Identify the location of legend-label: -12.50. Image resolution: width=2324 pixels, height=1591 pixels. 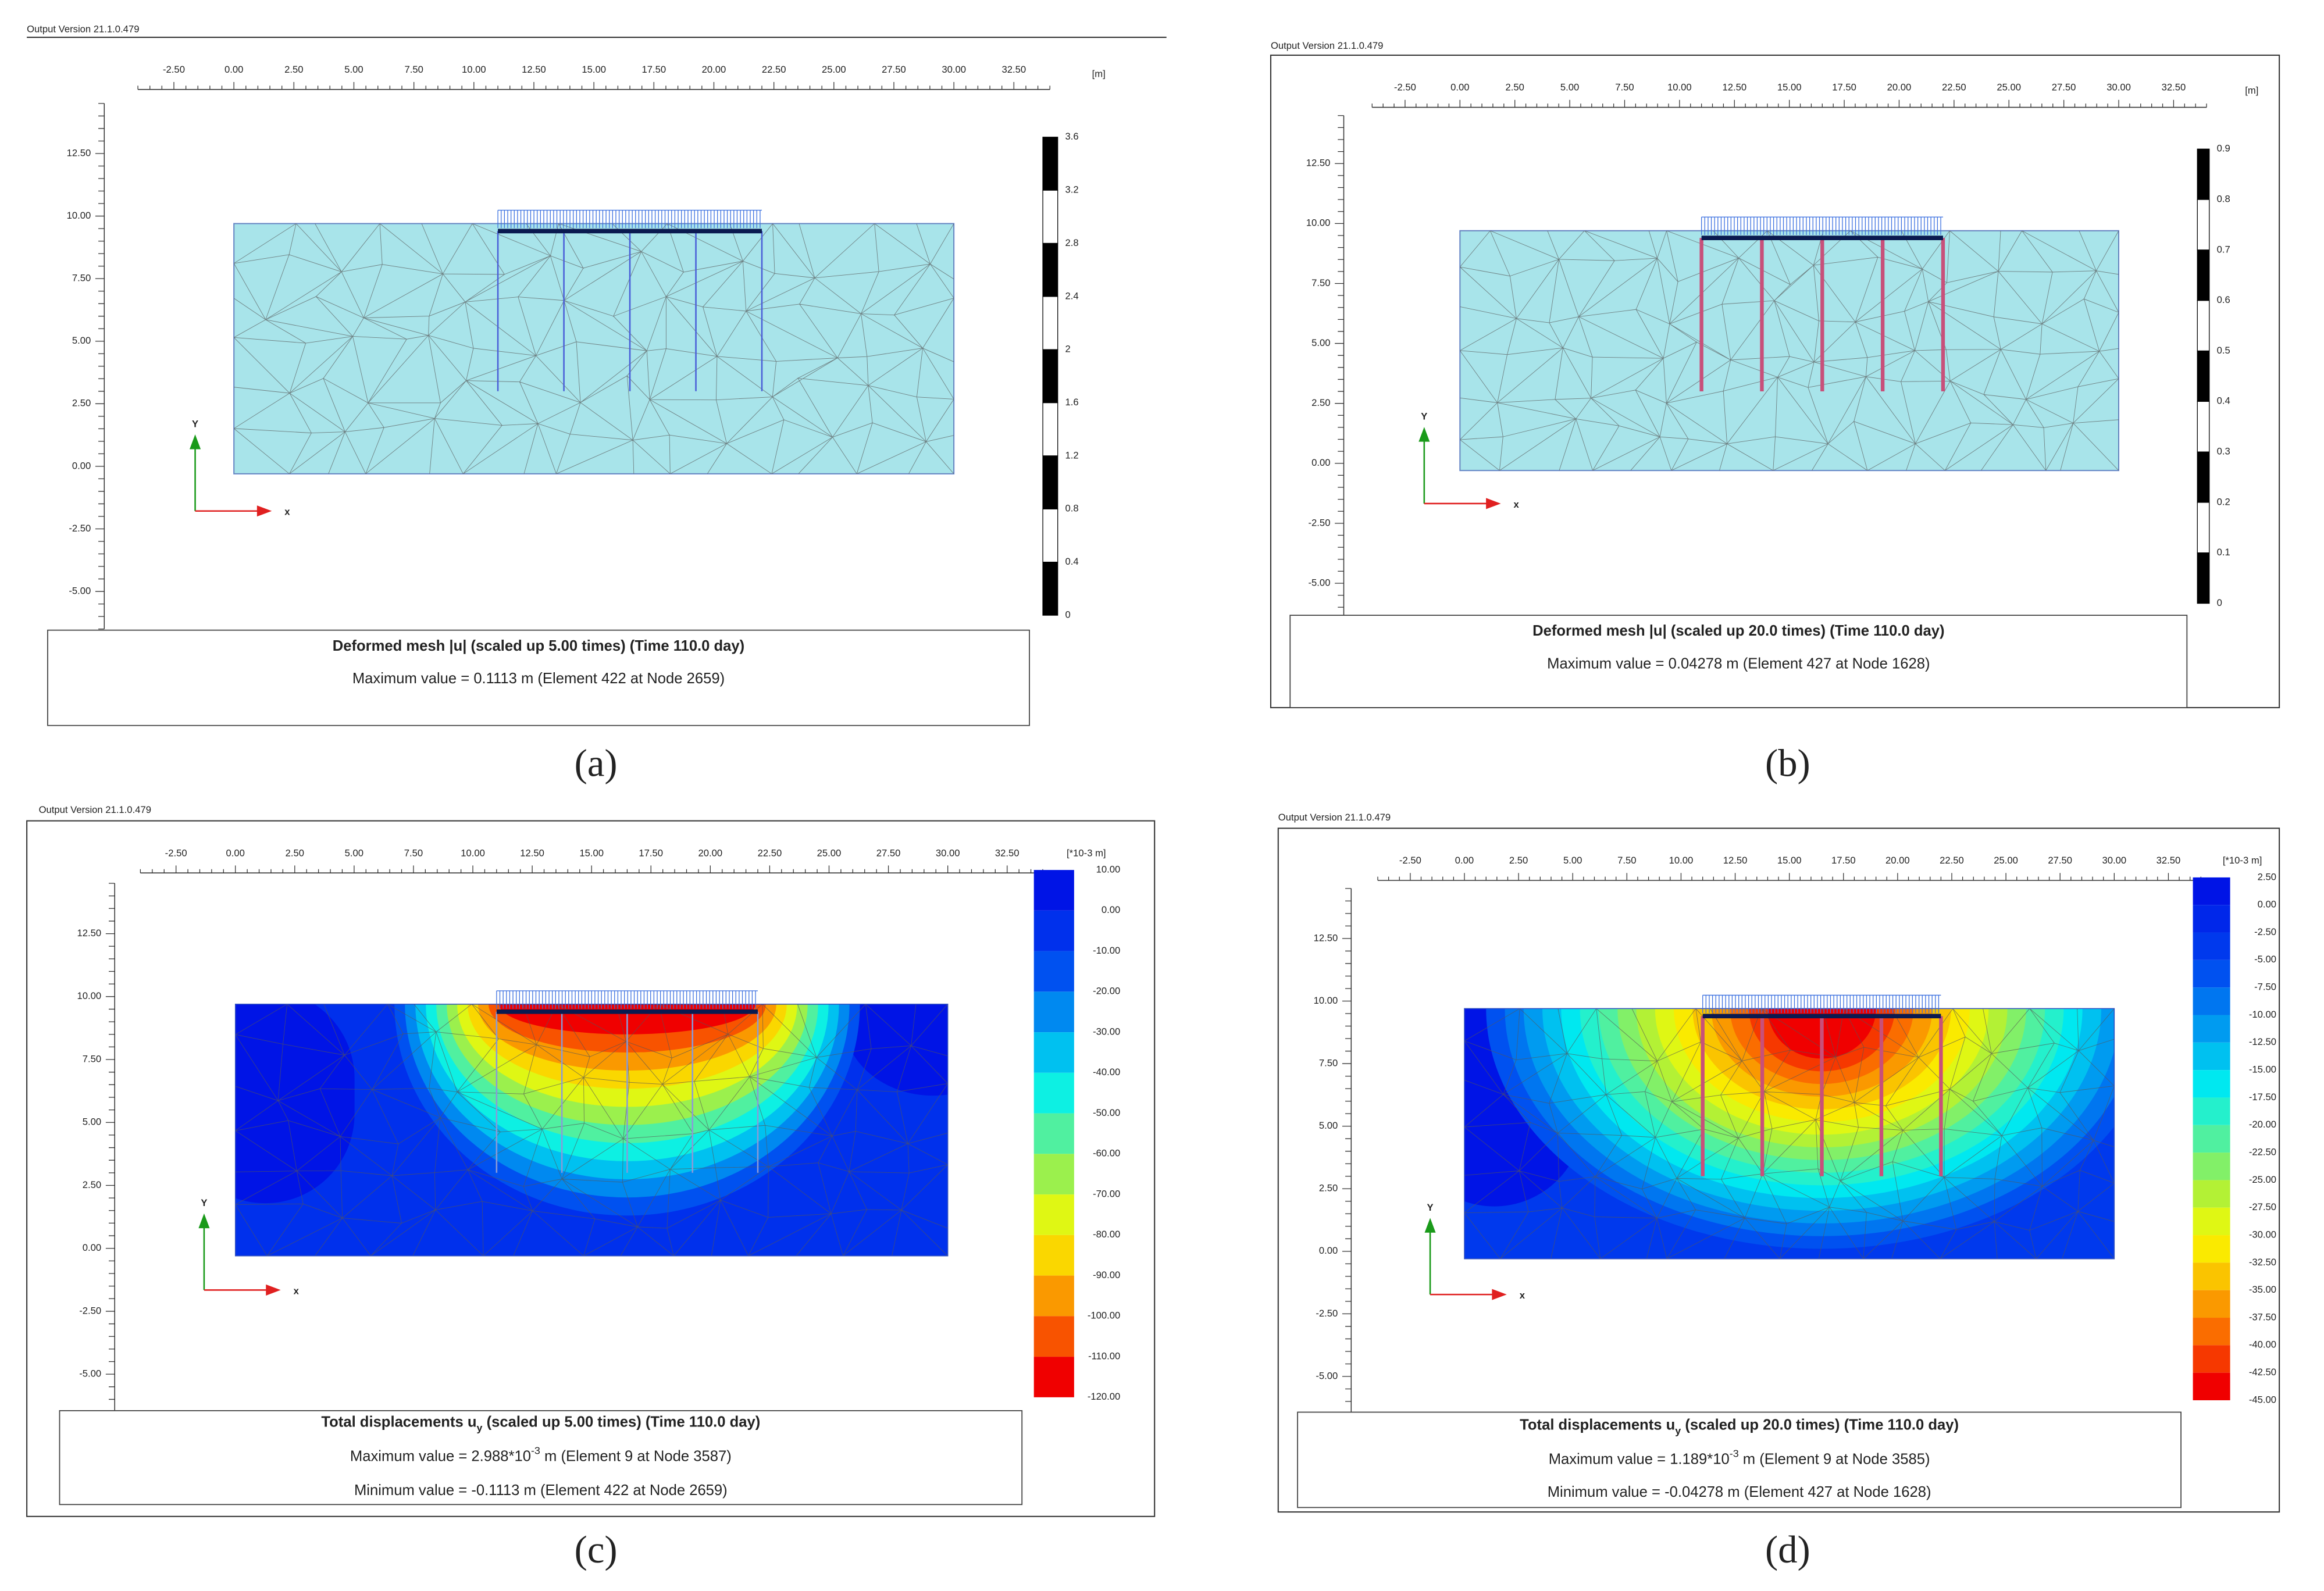
(2262, 1041).